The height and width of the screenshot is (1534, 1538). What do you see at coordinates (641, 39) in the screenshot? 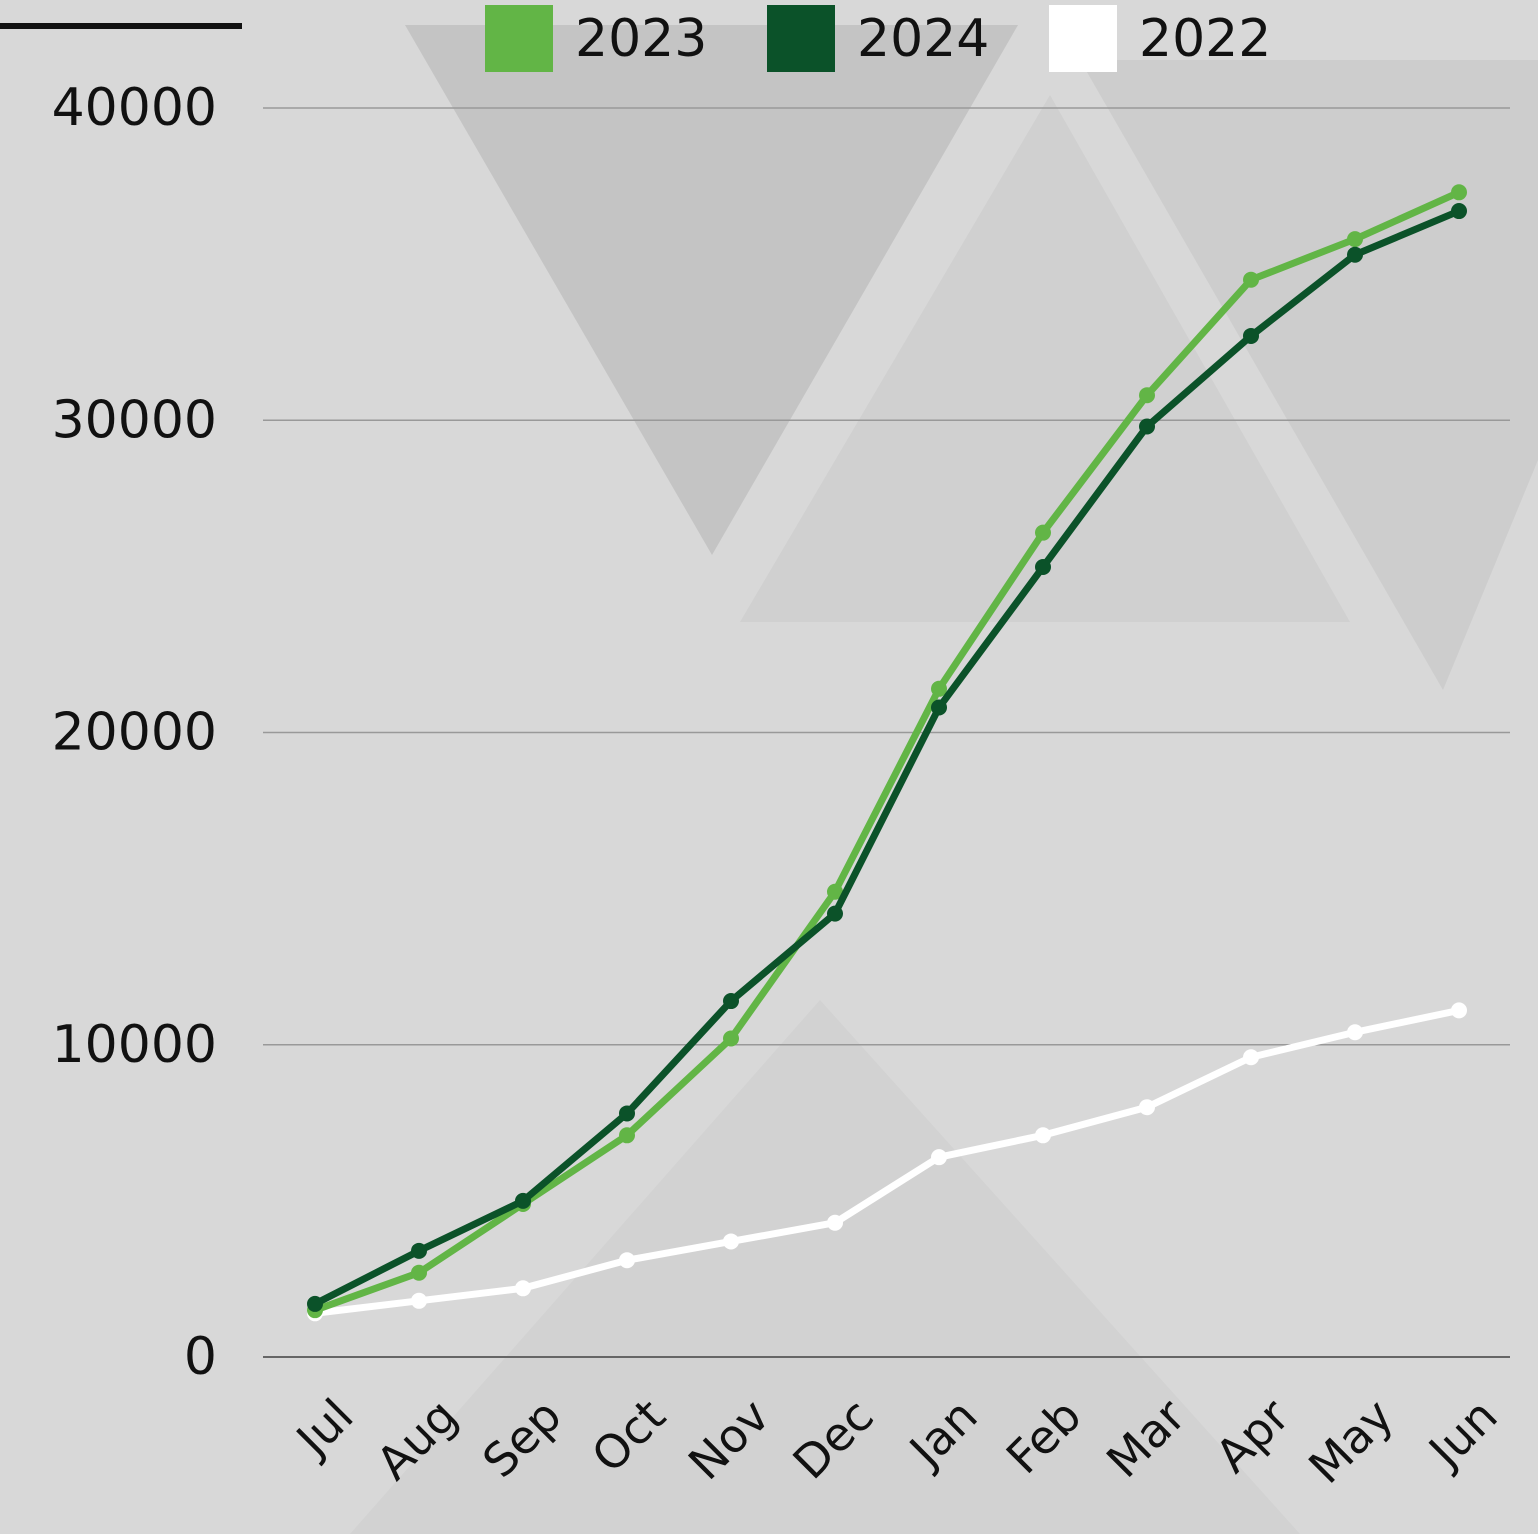
I see `legend-label: 2023` at bounding box center [641, 39].